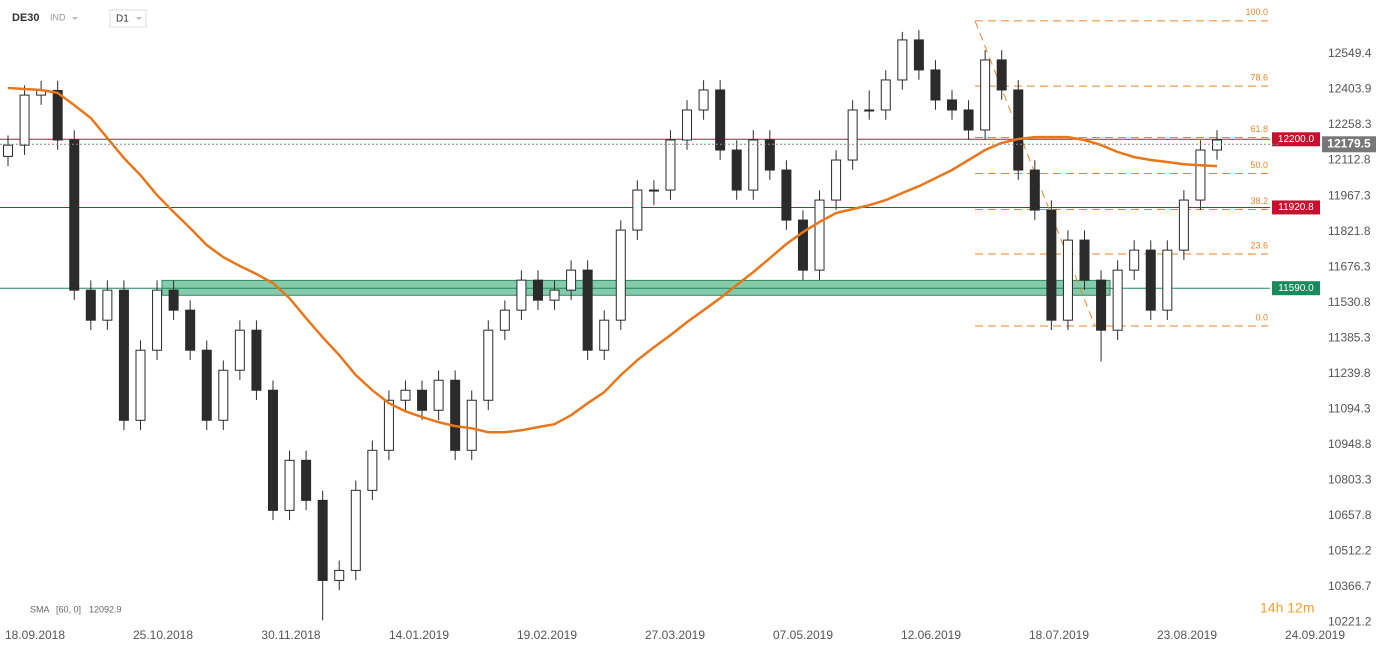  What do you see at coordinates (1350, 551) in the screenshot?
I see `y-tick-label: 10512.2` at bounding box center [1350, 551].